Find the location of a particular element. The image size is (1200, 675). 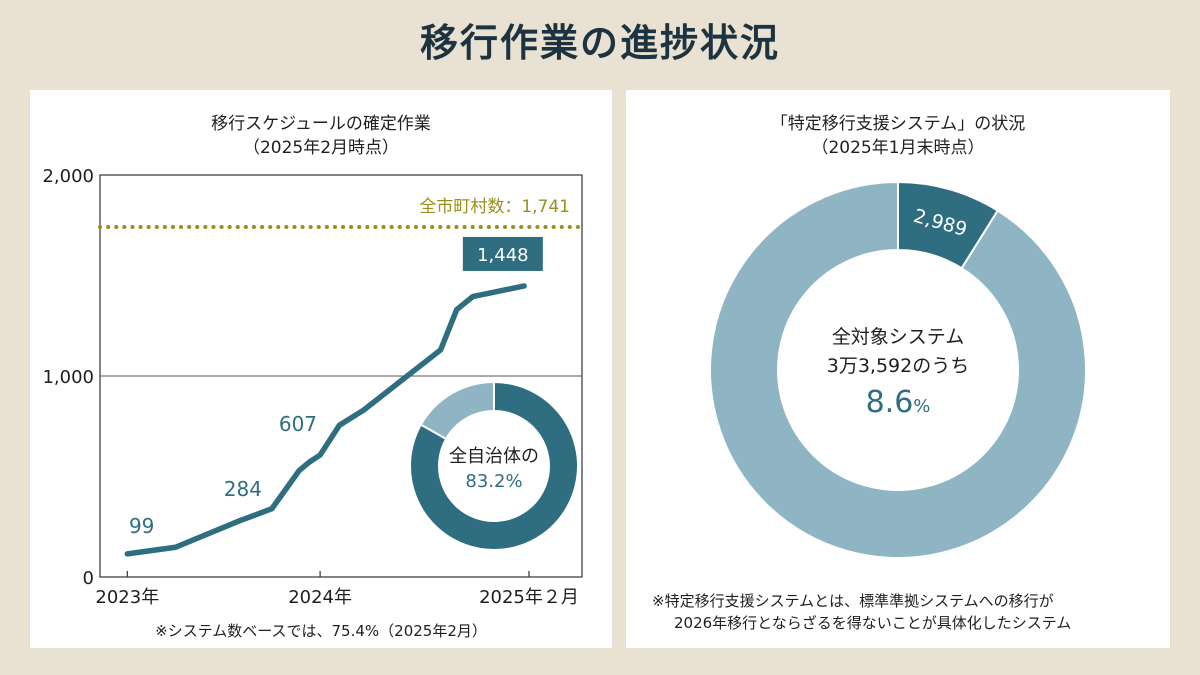

donut-center-line1: 全対象システム is located at coordinates (898, 337).